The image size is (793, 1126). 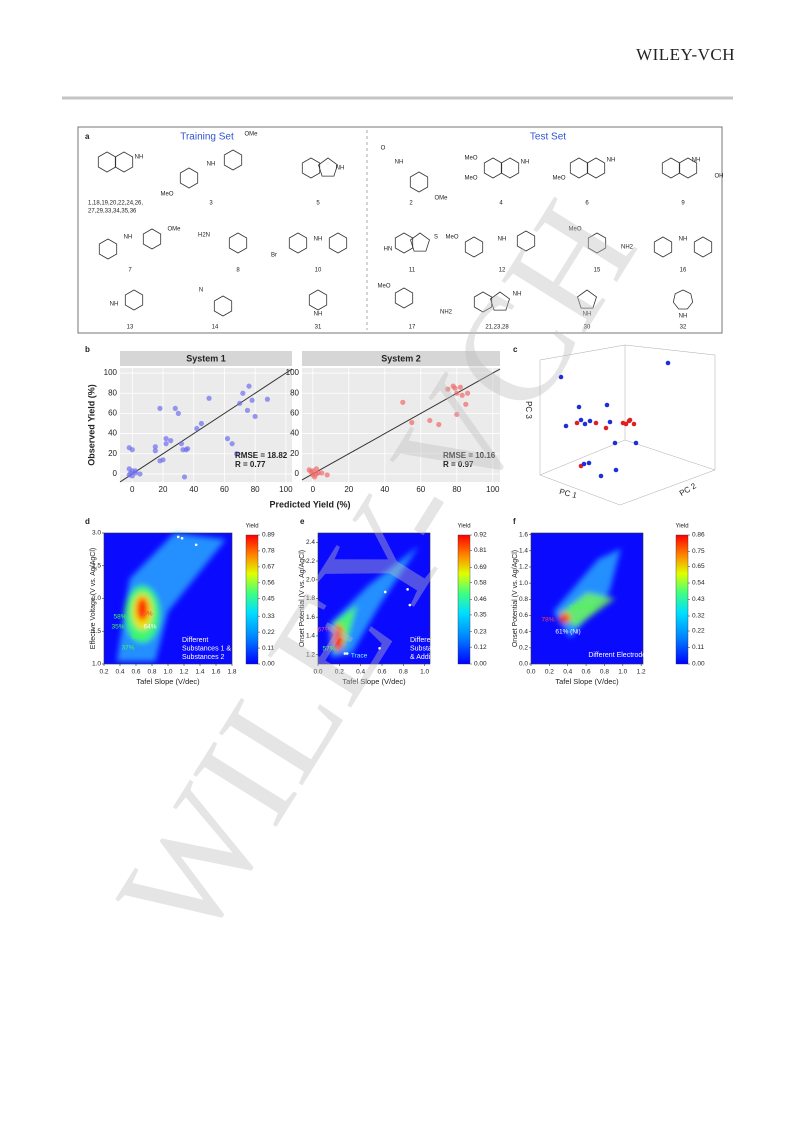 What do you see at coordinates (310, 654) in the screenshot?
I see `y-tick-label: 1.2` at bounding box center [310, 654].